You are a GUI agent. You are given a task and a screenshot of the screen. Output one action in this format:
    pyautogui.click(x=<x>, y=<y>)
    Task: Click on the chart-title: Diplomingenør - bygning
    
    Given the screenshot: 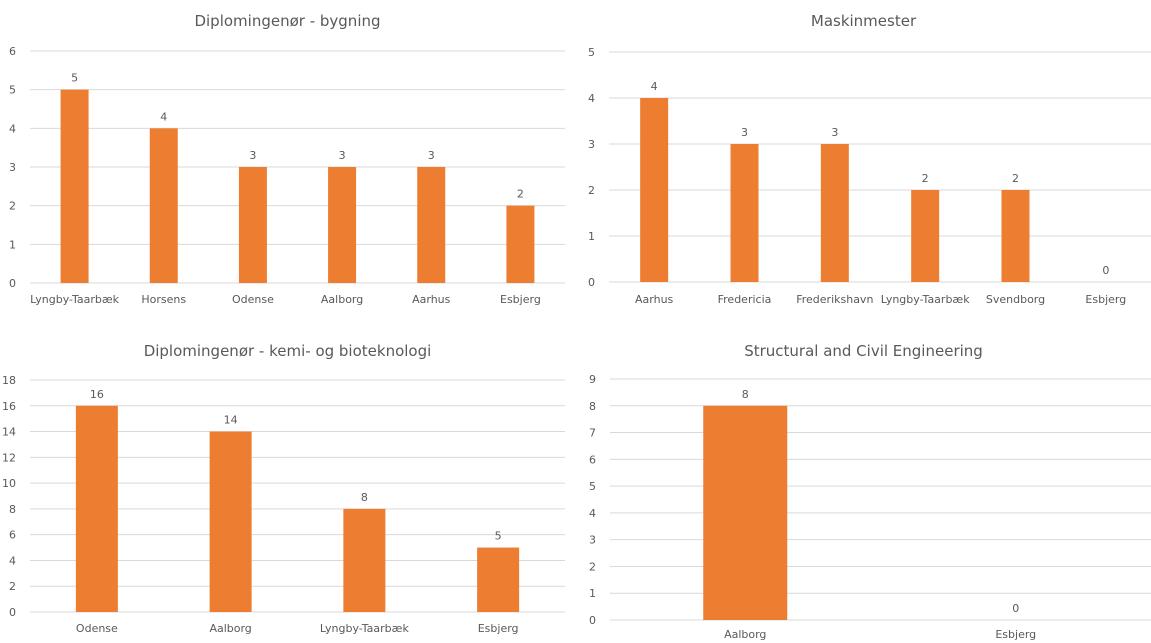 What is the action you would take?
    pyautogui.click(x=287, y=21)
    